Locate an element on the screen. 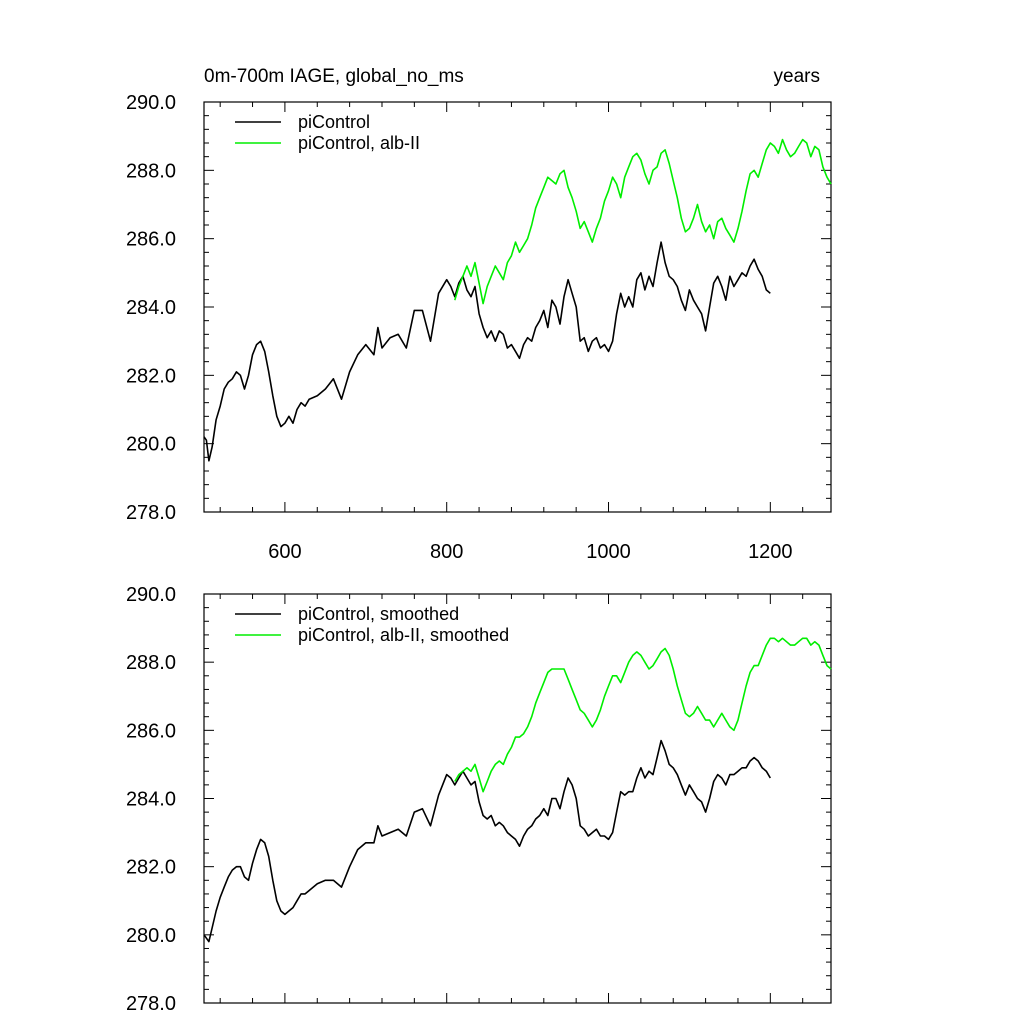 This screenshot has width=1024, height=1024. x-tick-label: 1000 is located at coordinates (608, 552).